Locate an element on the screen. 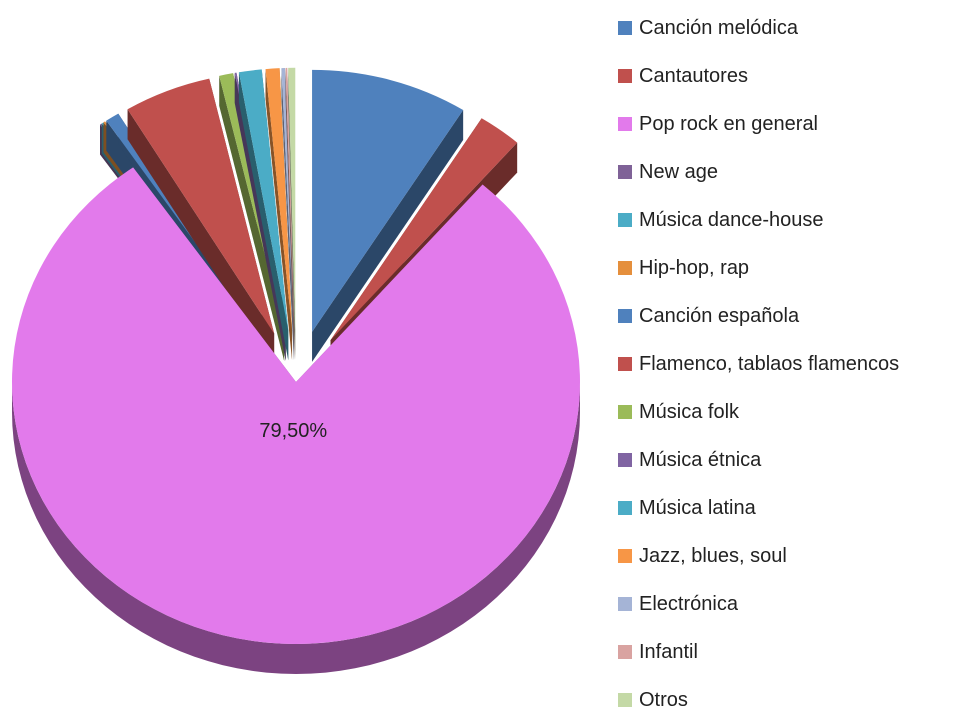 This screenshot has width=960, height=724. legend-label: New age is located at coordinates (678, 171).